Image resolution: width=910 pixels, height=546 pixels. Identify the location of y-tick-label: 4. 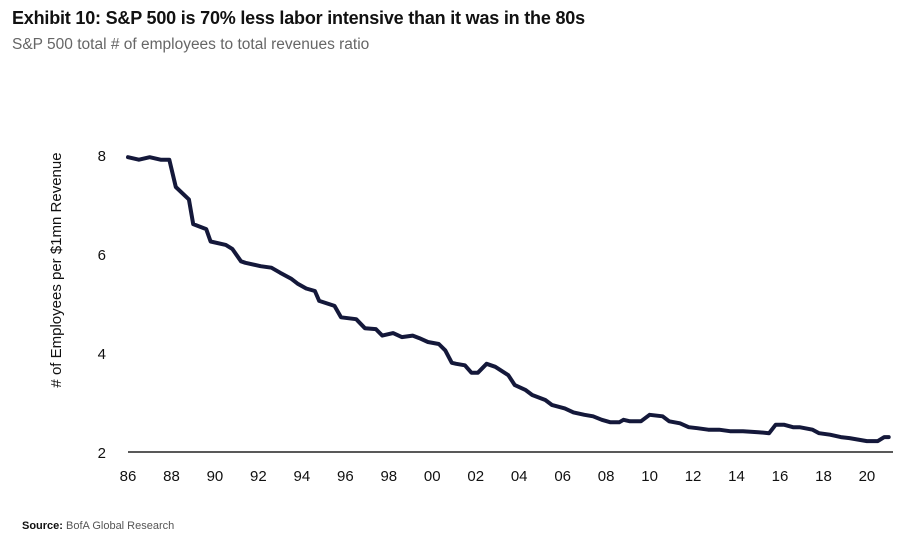
(102, 354).